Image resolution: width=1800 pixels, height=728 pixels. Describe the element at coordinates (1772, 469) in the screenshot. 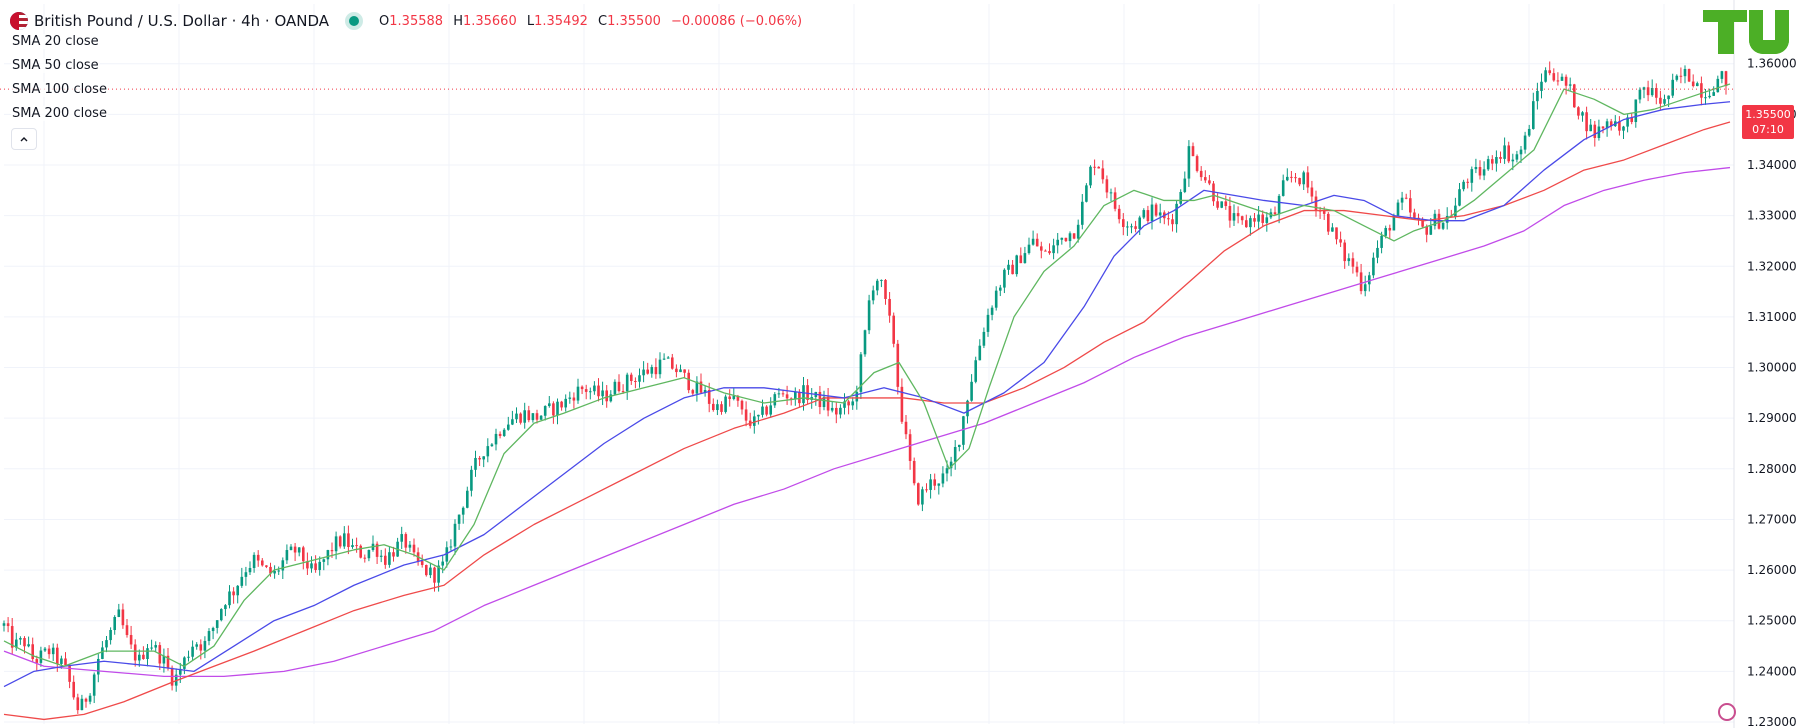

I see `y-tick-label: 1.28000` at that location.